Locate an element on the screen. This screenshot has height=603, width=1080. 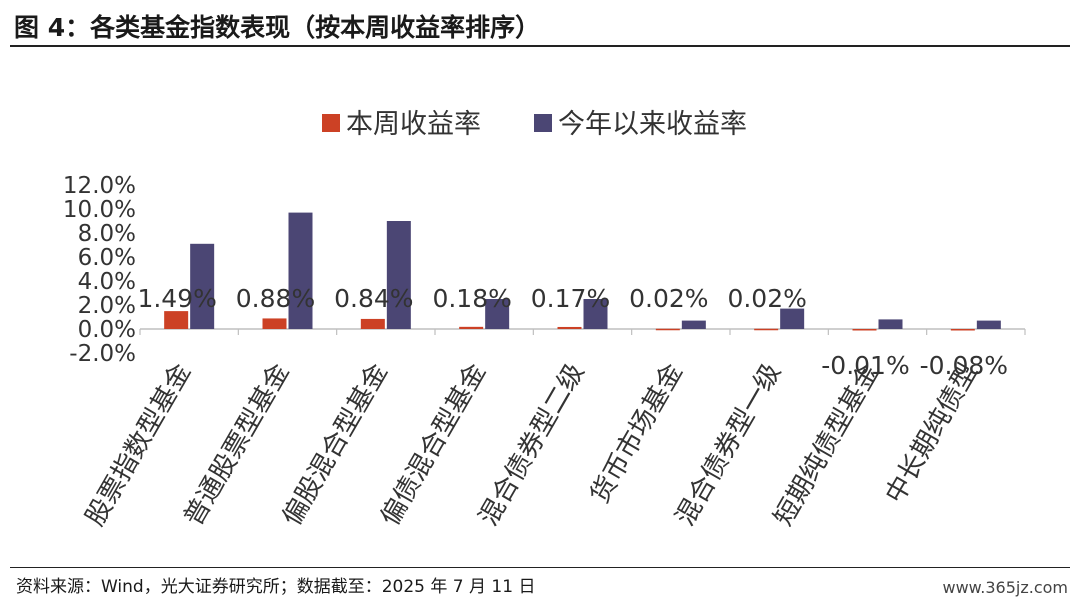
category-label: 普通股票型基金 is located at coordinates (237, 445).